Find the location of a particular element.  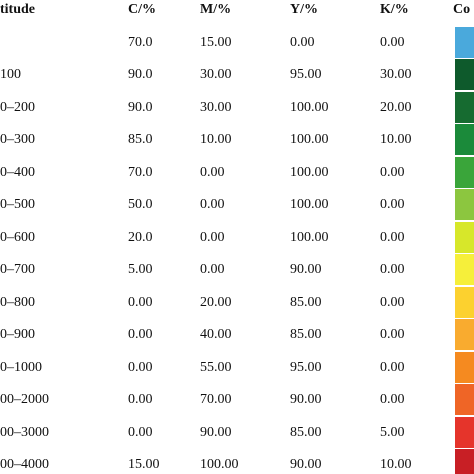

row-label: 0–700 is located at coordinates (17, 269).